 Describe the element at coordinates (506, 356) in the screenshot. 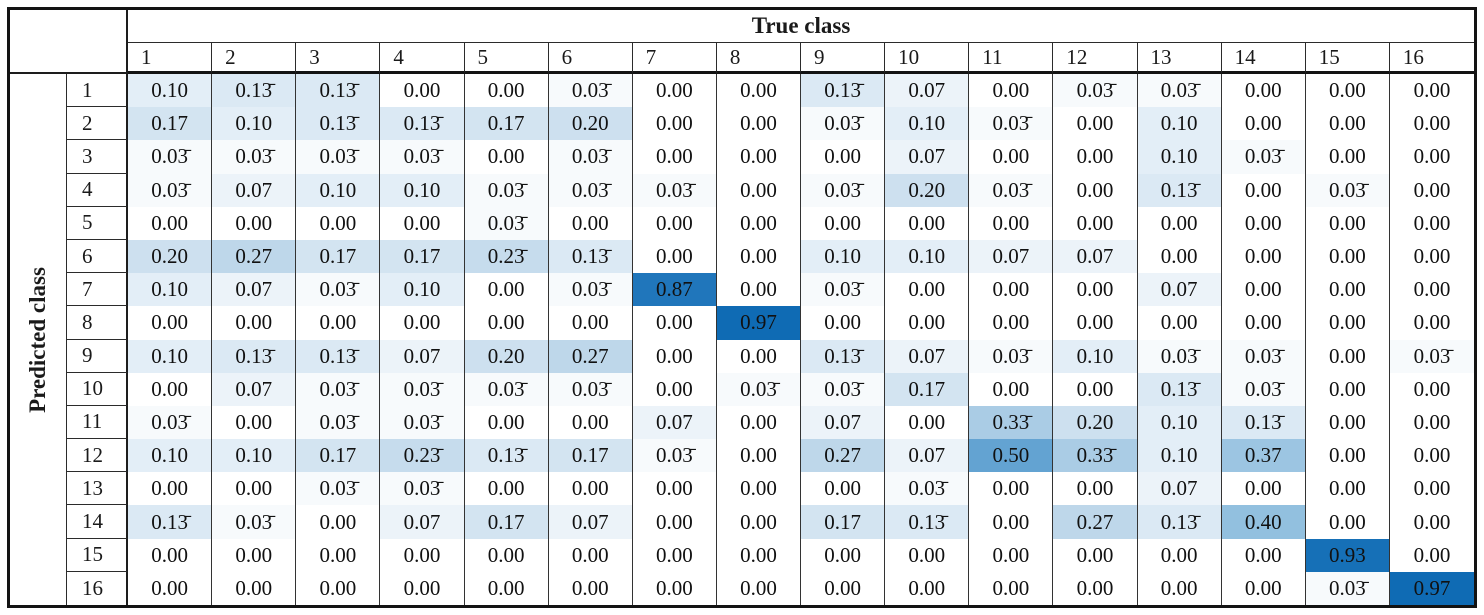

I see `matrix-cell: 0.20` at that location.